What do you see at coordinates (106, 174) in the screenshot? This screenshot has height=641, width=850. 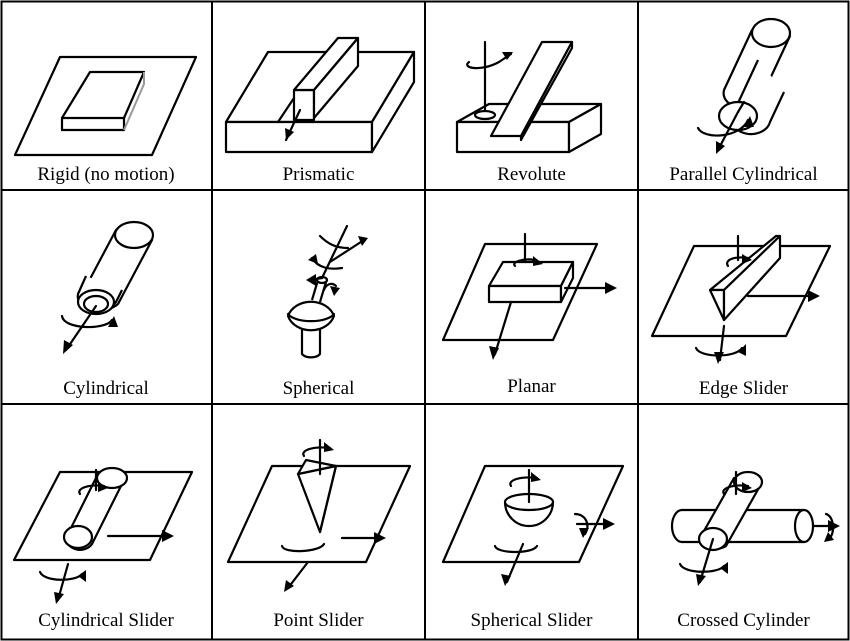 I see `joint-label: Rigid (no motion)` at bounding box center [106, 174].